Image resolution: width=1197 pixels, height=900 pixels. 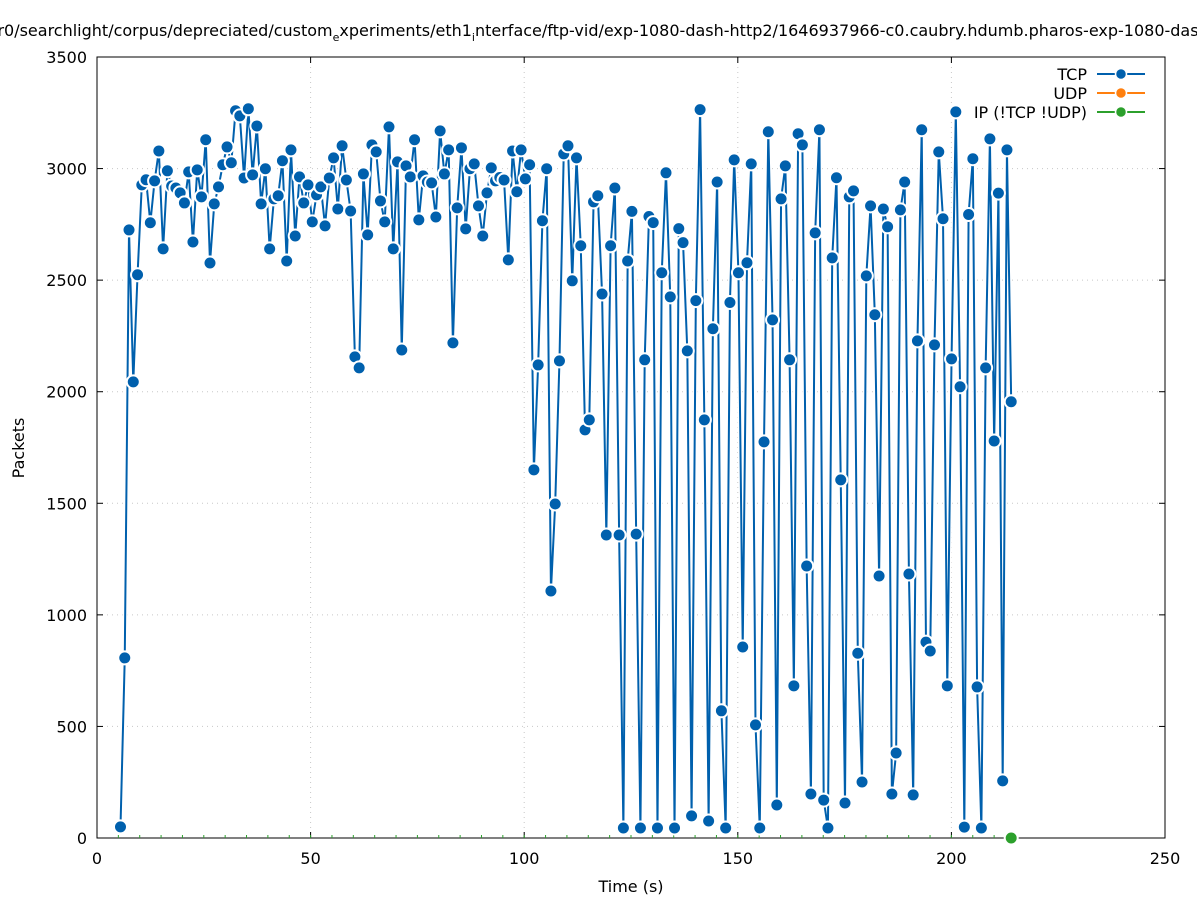 I want to click on y-axis-label: Packets, so click(x=18, y=448).